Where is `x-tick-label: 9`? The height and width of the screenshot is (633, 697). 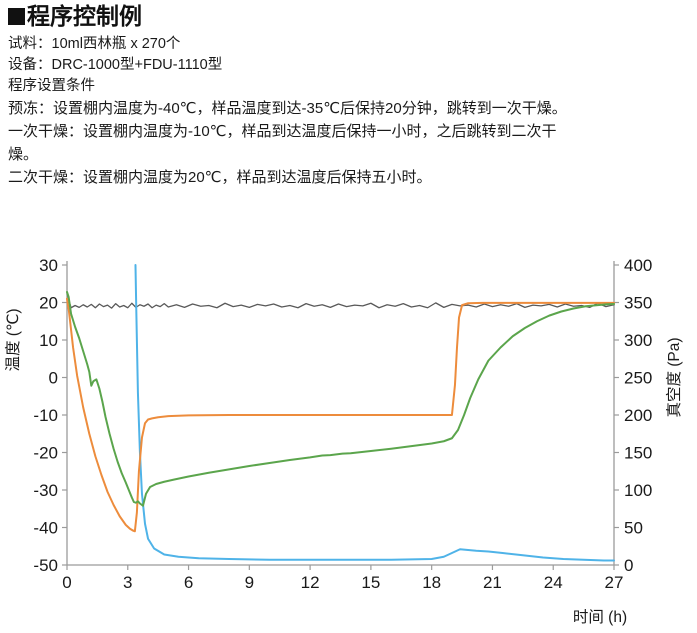 x-tick-label: 9 is located at coordinates (249, 582).